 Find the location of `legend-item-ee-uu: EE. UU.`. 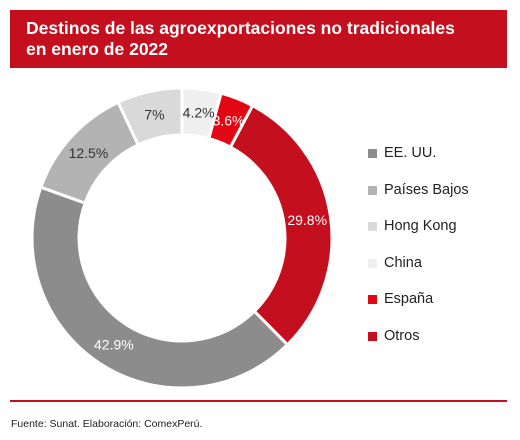

legend-item-ee-uu: EE. UU. is located at coordinates (418, 162).